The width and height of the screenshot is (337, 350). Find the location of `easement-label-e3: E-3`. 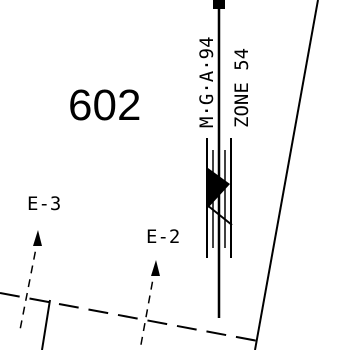

easement-label-e3: E-3 is located at coordinates (44, 204).